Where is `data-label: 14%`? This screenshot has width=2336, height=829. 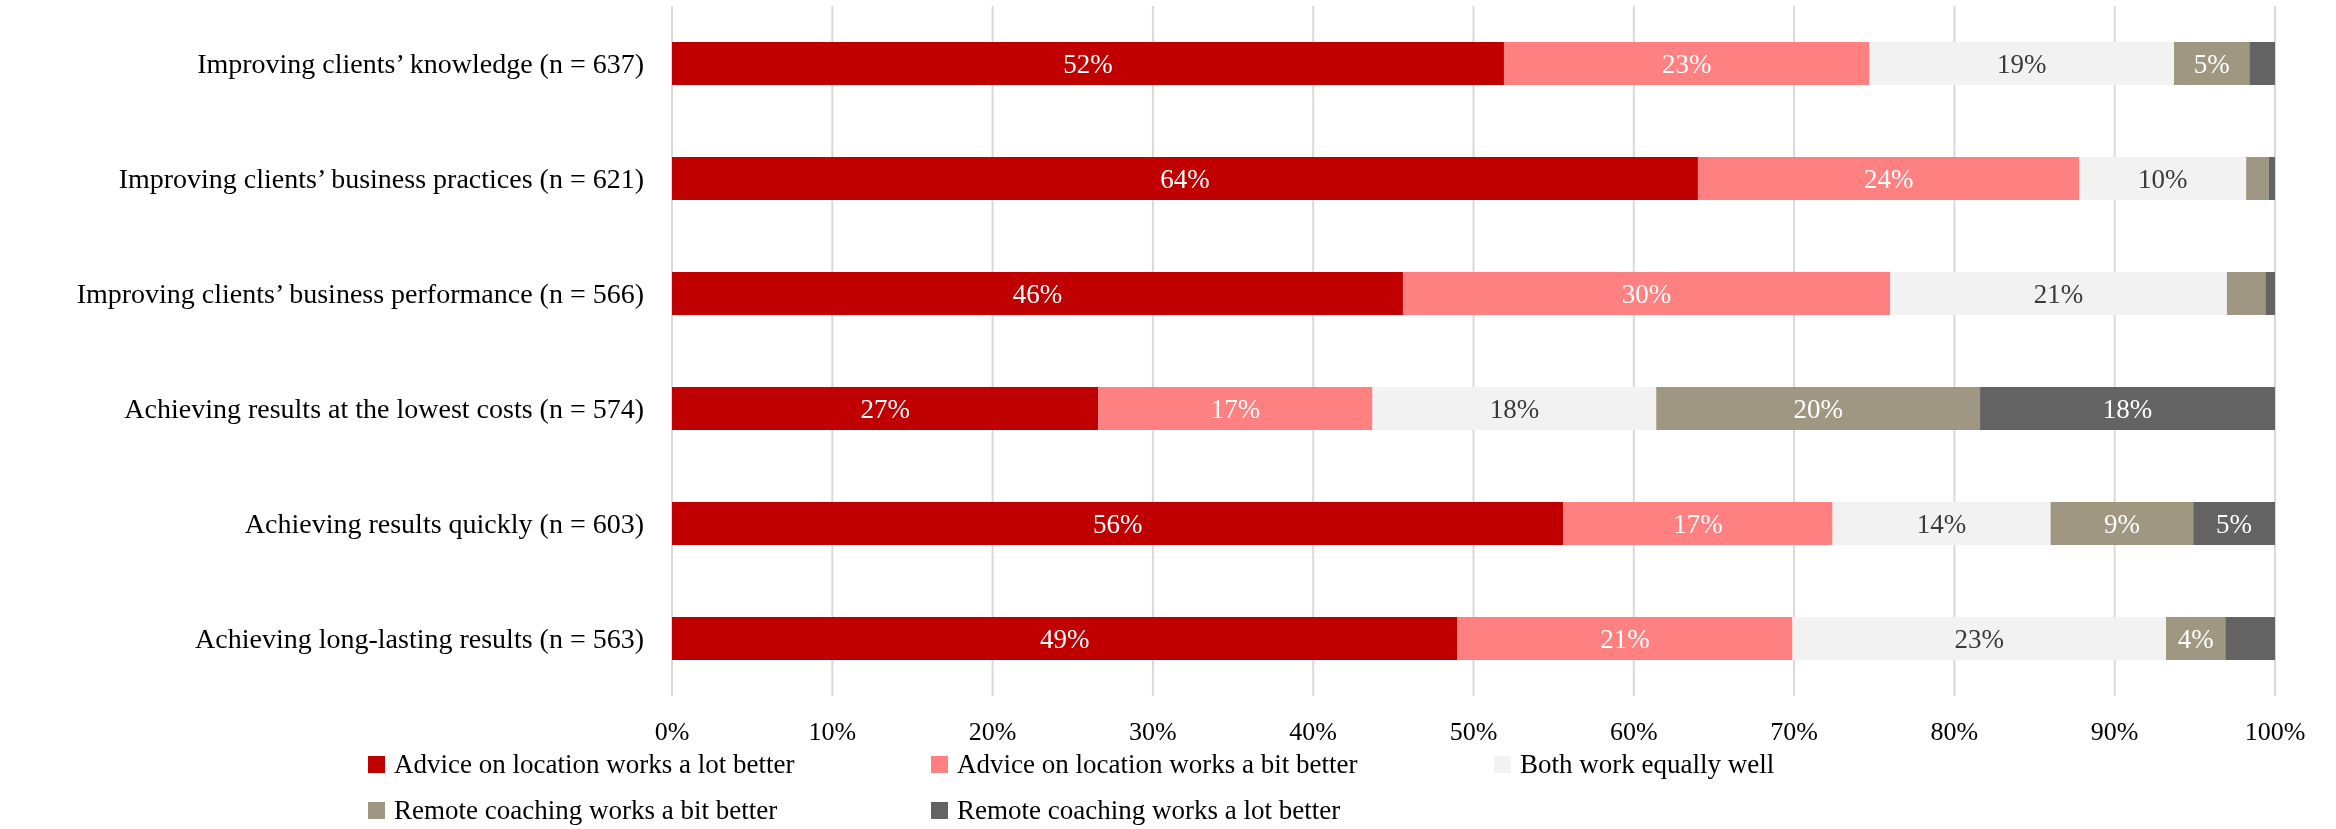 data-label: 14% is located at coordinates (1941, 523).